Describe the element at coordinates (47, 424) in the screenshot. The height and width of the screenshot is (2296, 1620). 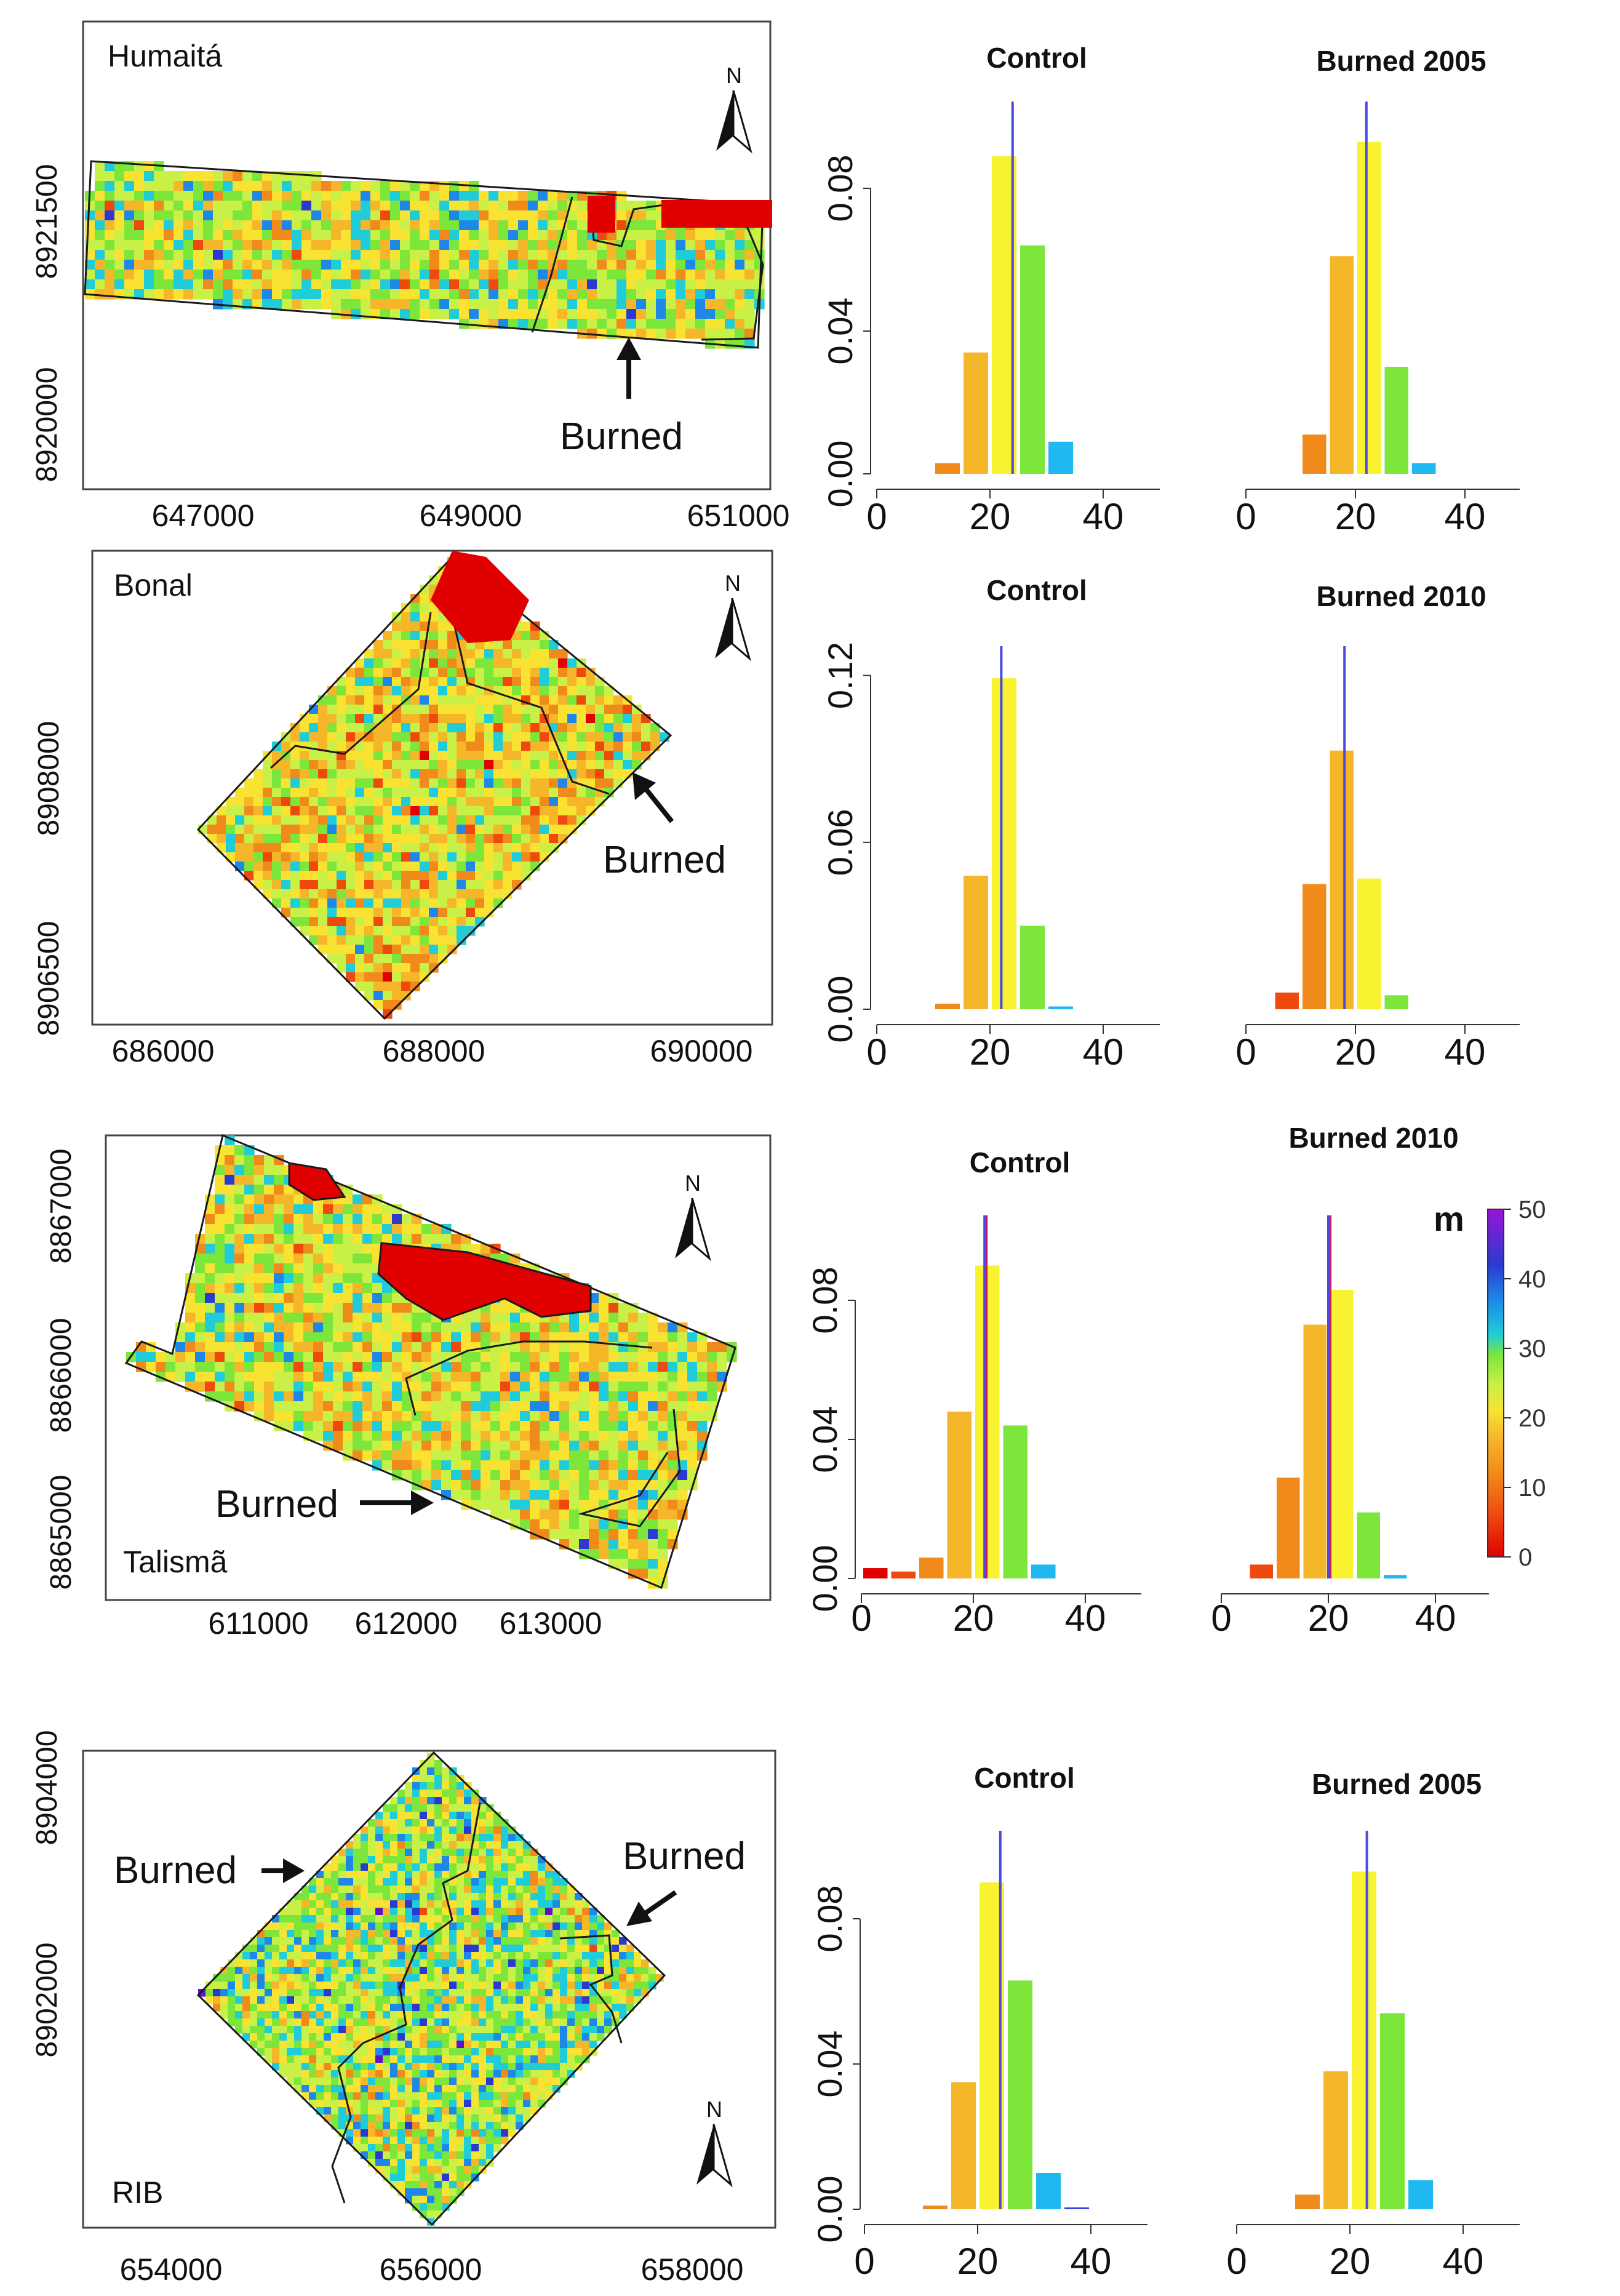
I see `map-y-tick: 8920000` at that location.